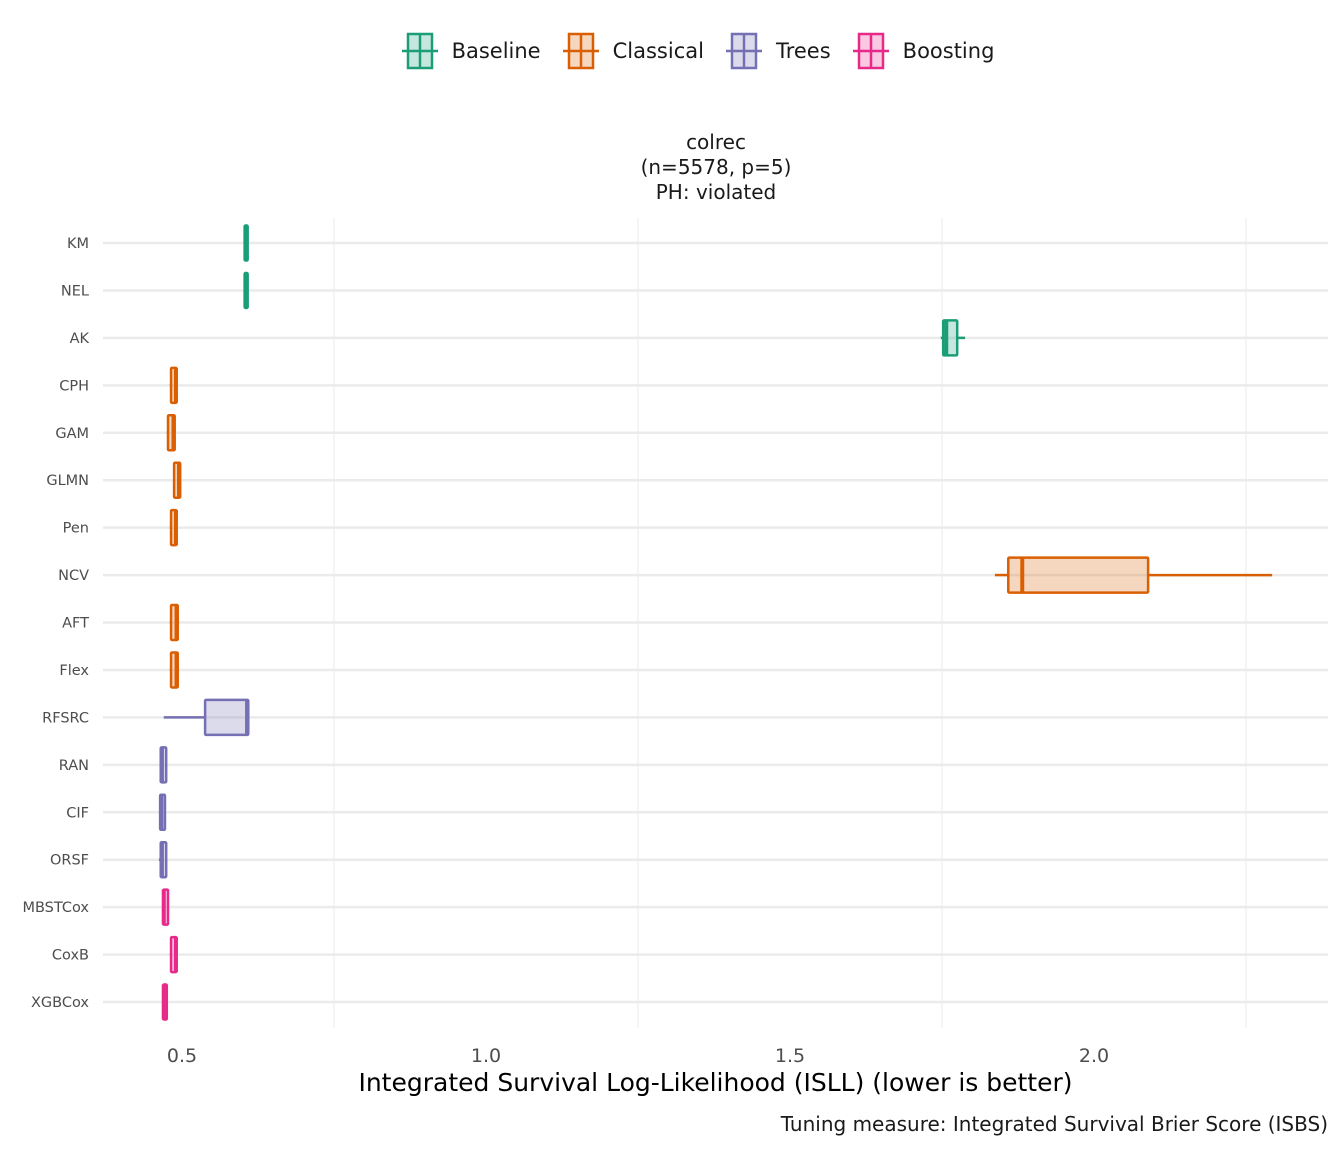  Describe the element at coordinates (74, 766) in the screenshot. I see `y-tick-label: RAN` at that location.